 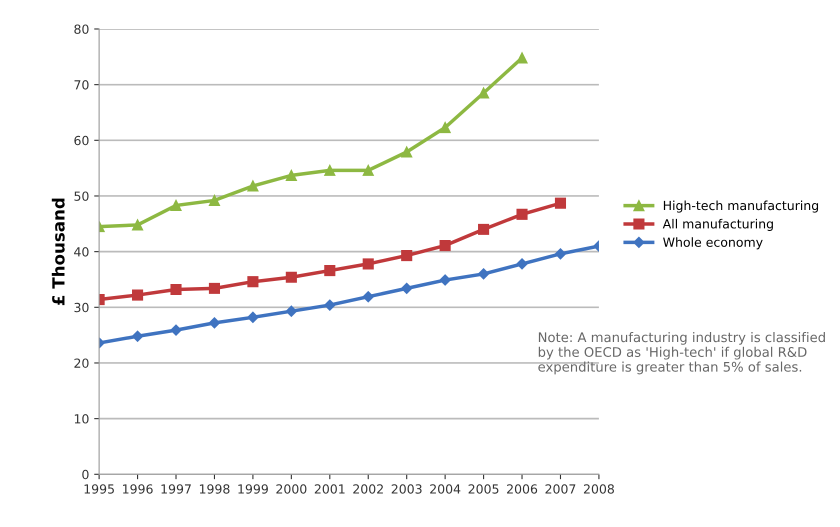 What do you see at coordinates (717, 224) in the screenshot?
I see `legend-label: All manufacturing` at bounding box center [717, 224].